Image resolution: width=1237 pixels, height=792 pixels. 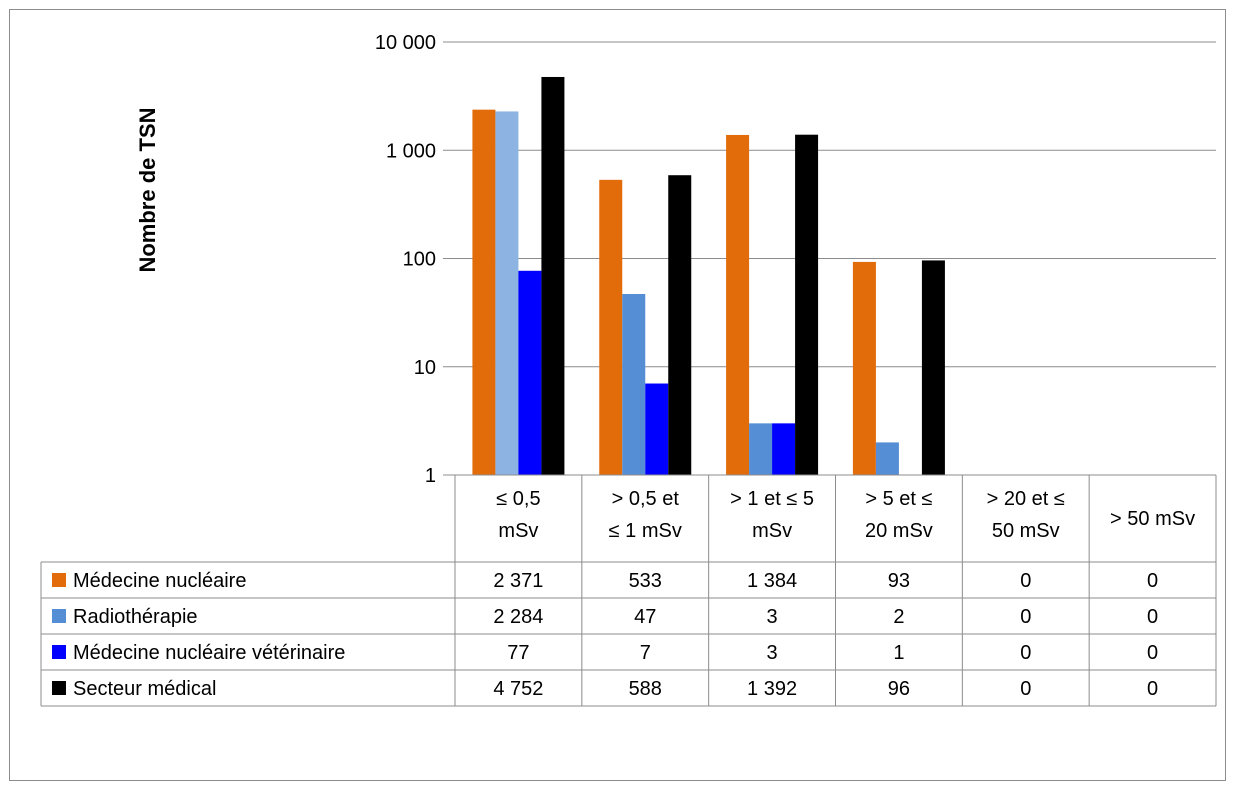 What do you see at coordinates (430, 476) in the screenshot?
I see `y-tick-label: 1` at bounding box center [430, 476].